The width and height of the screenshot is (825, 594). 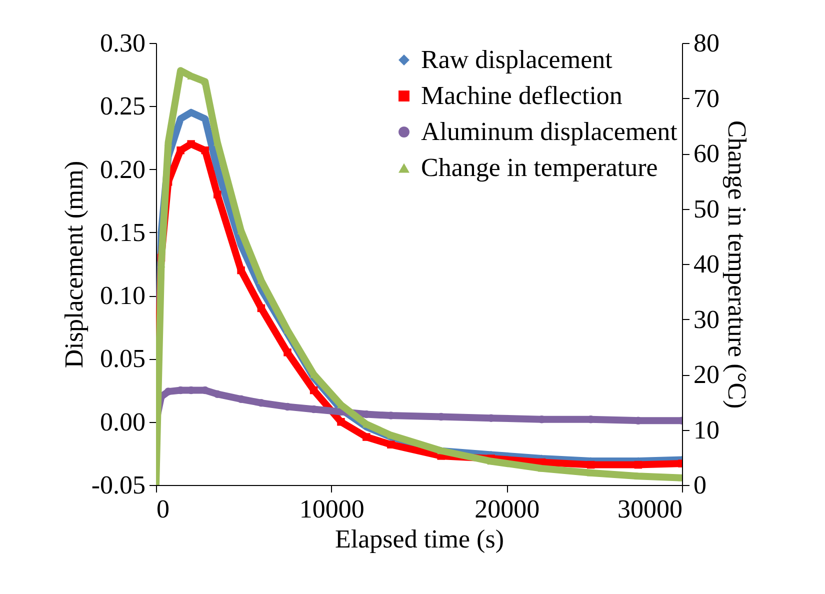 What do you see at coordinates (123, 169) in the screenshot?
I see `y-tick-label: 0.20` at bounding box center [123, 169].